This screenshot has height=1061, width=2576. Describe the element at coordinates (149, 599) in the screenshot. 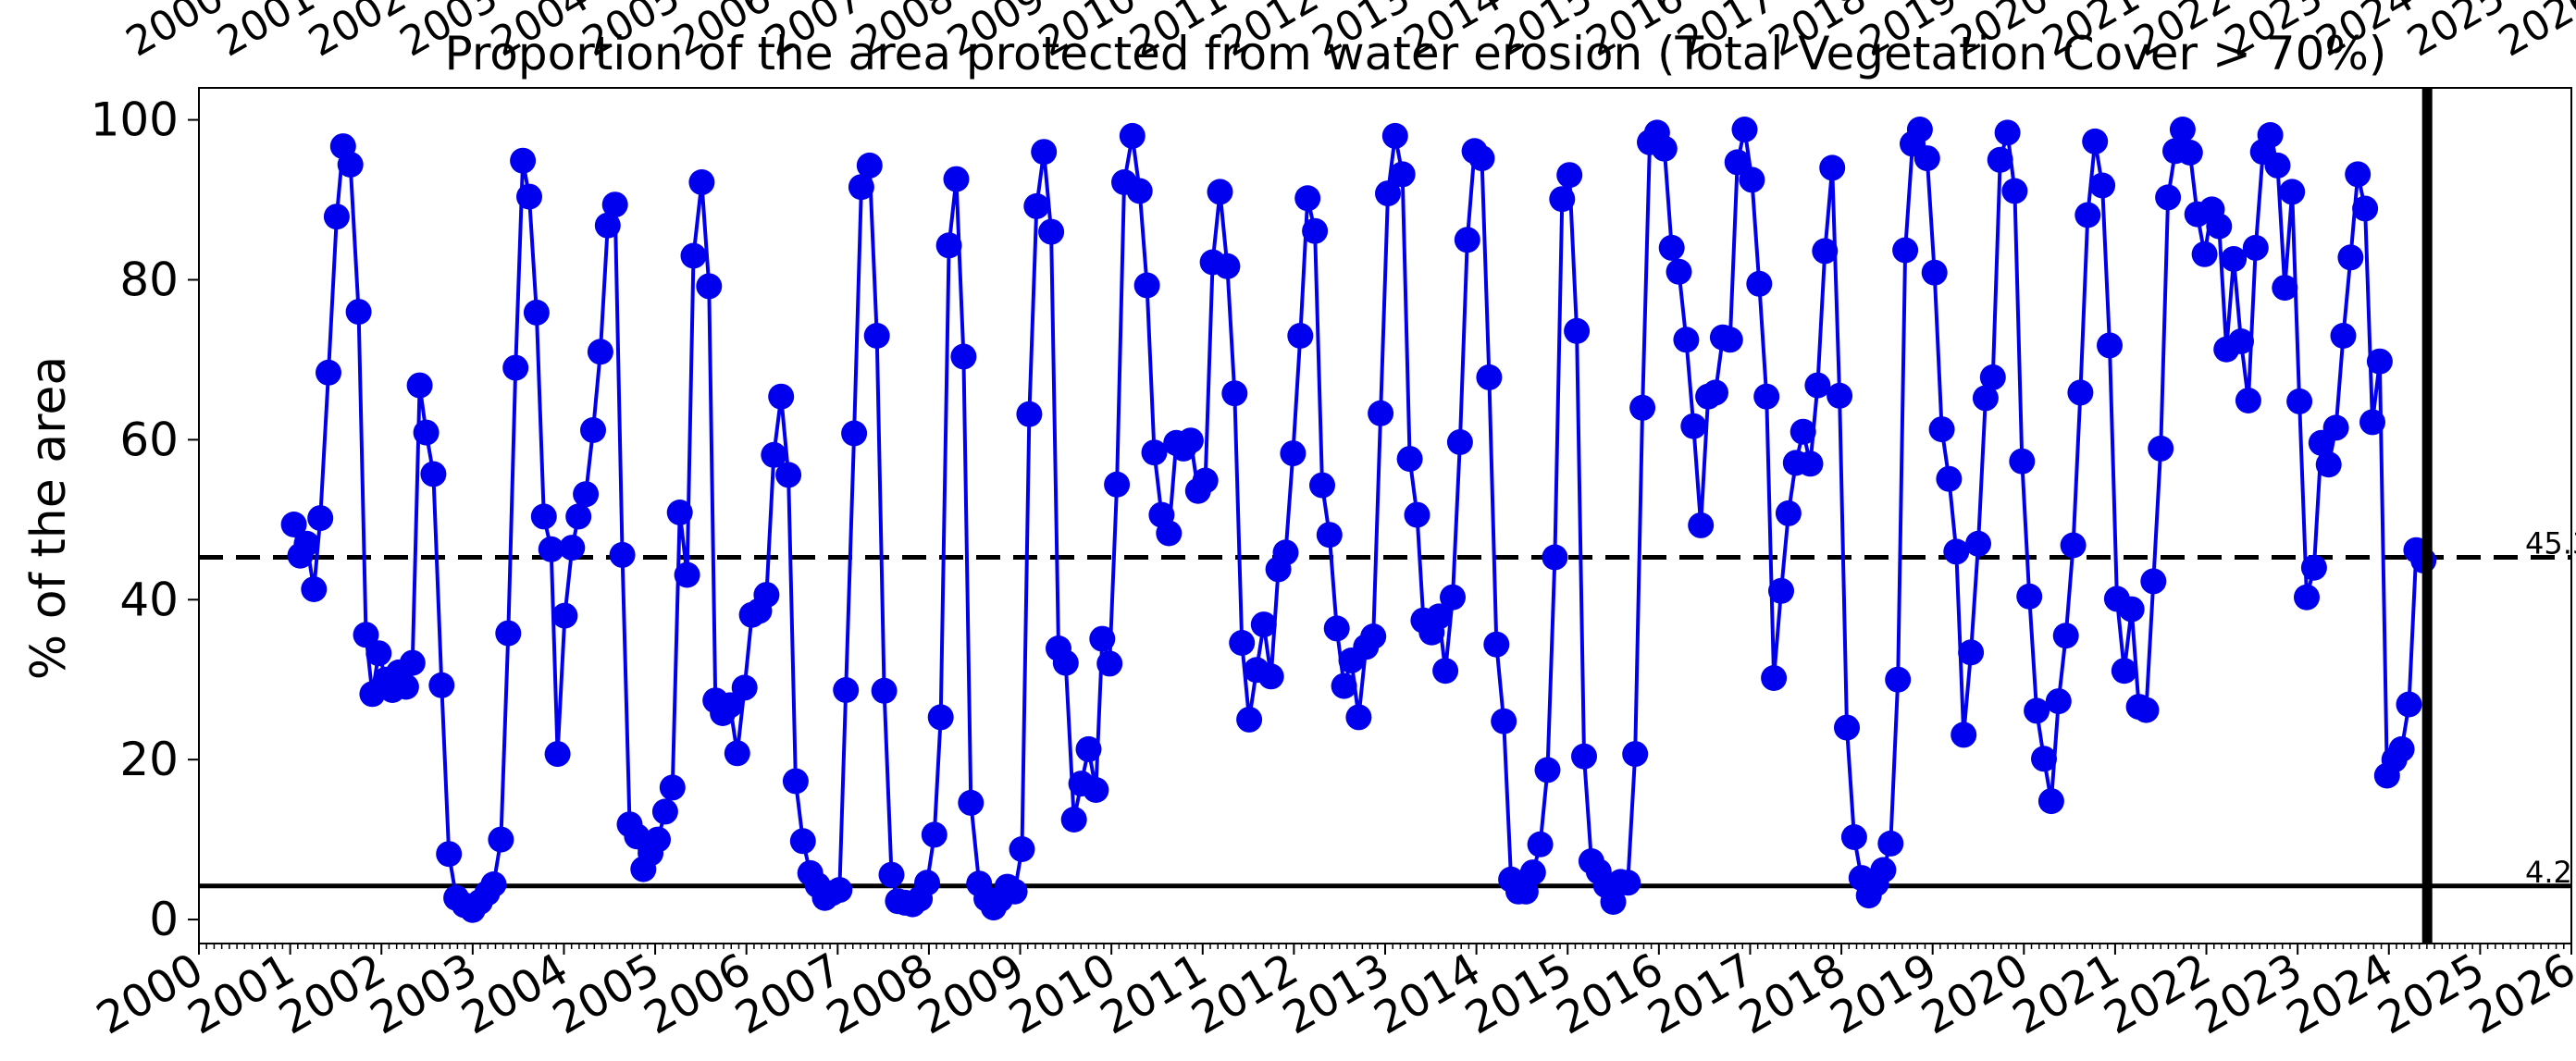

I see `y-tick-label: 40` at that location.